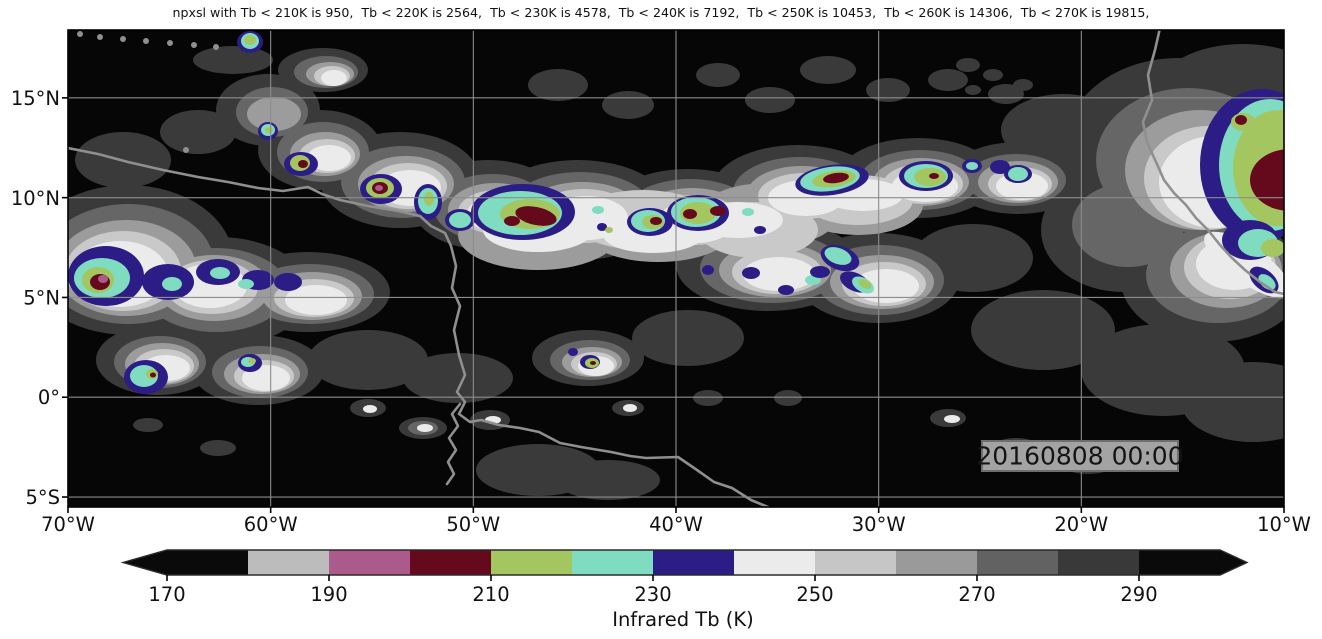 Image resolution: width=1322 pixels, height=639 pixels. I want to click on x-tick-label: 10°W, so click(1284, 524).